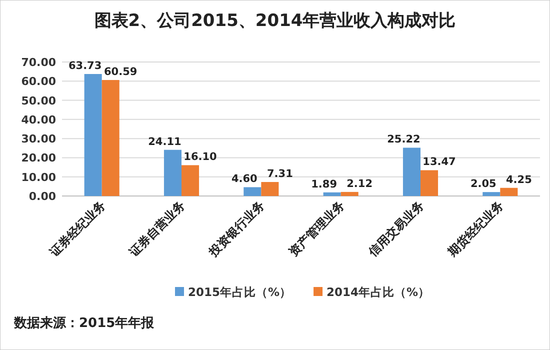 The width and height of the screenshot is (550, 350). What do you see at coordinates (316, 229) in the screenshot?
I see `x-tick-label: 资产管理业务` at bounding box center [316, 229].